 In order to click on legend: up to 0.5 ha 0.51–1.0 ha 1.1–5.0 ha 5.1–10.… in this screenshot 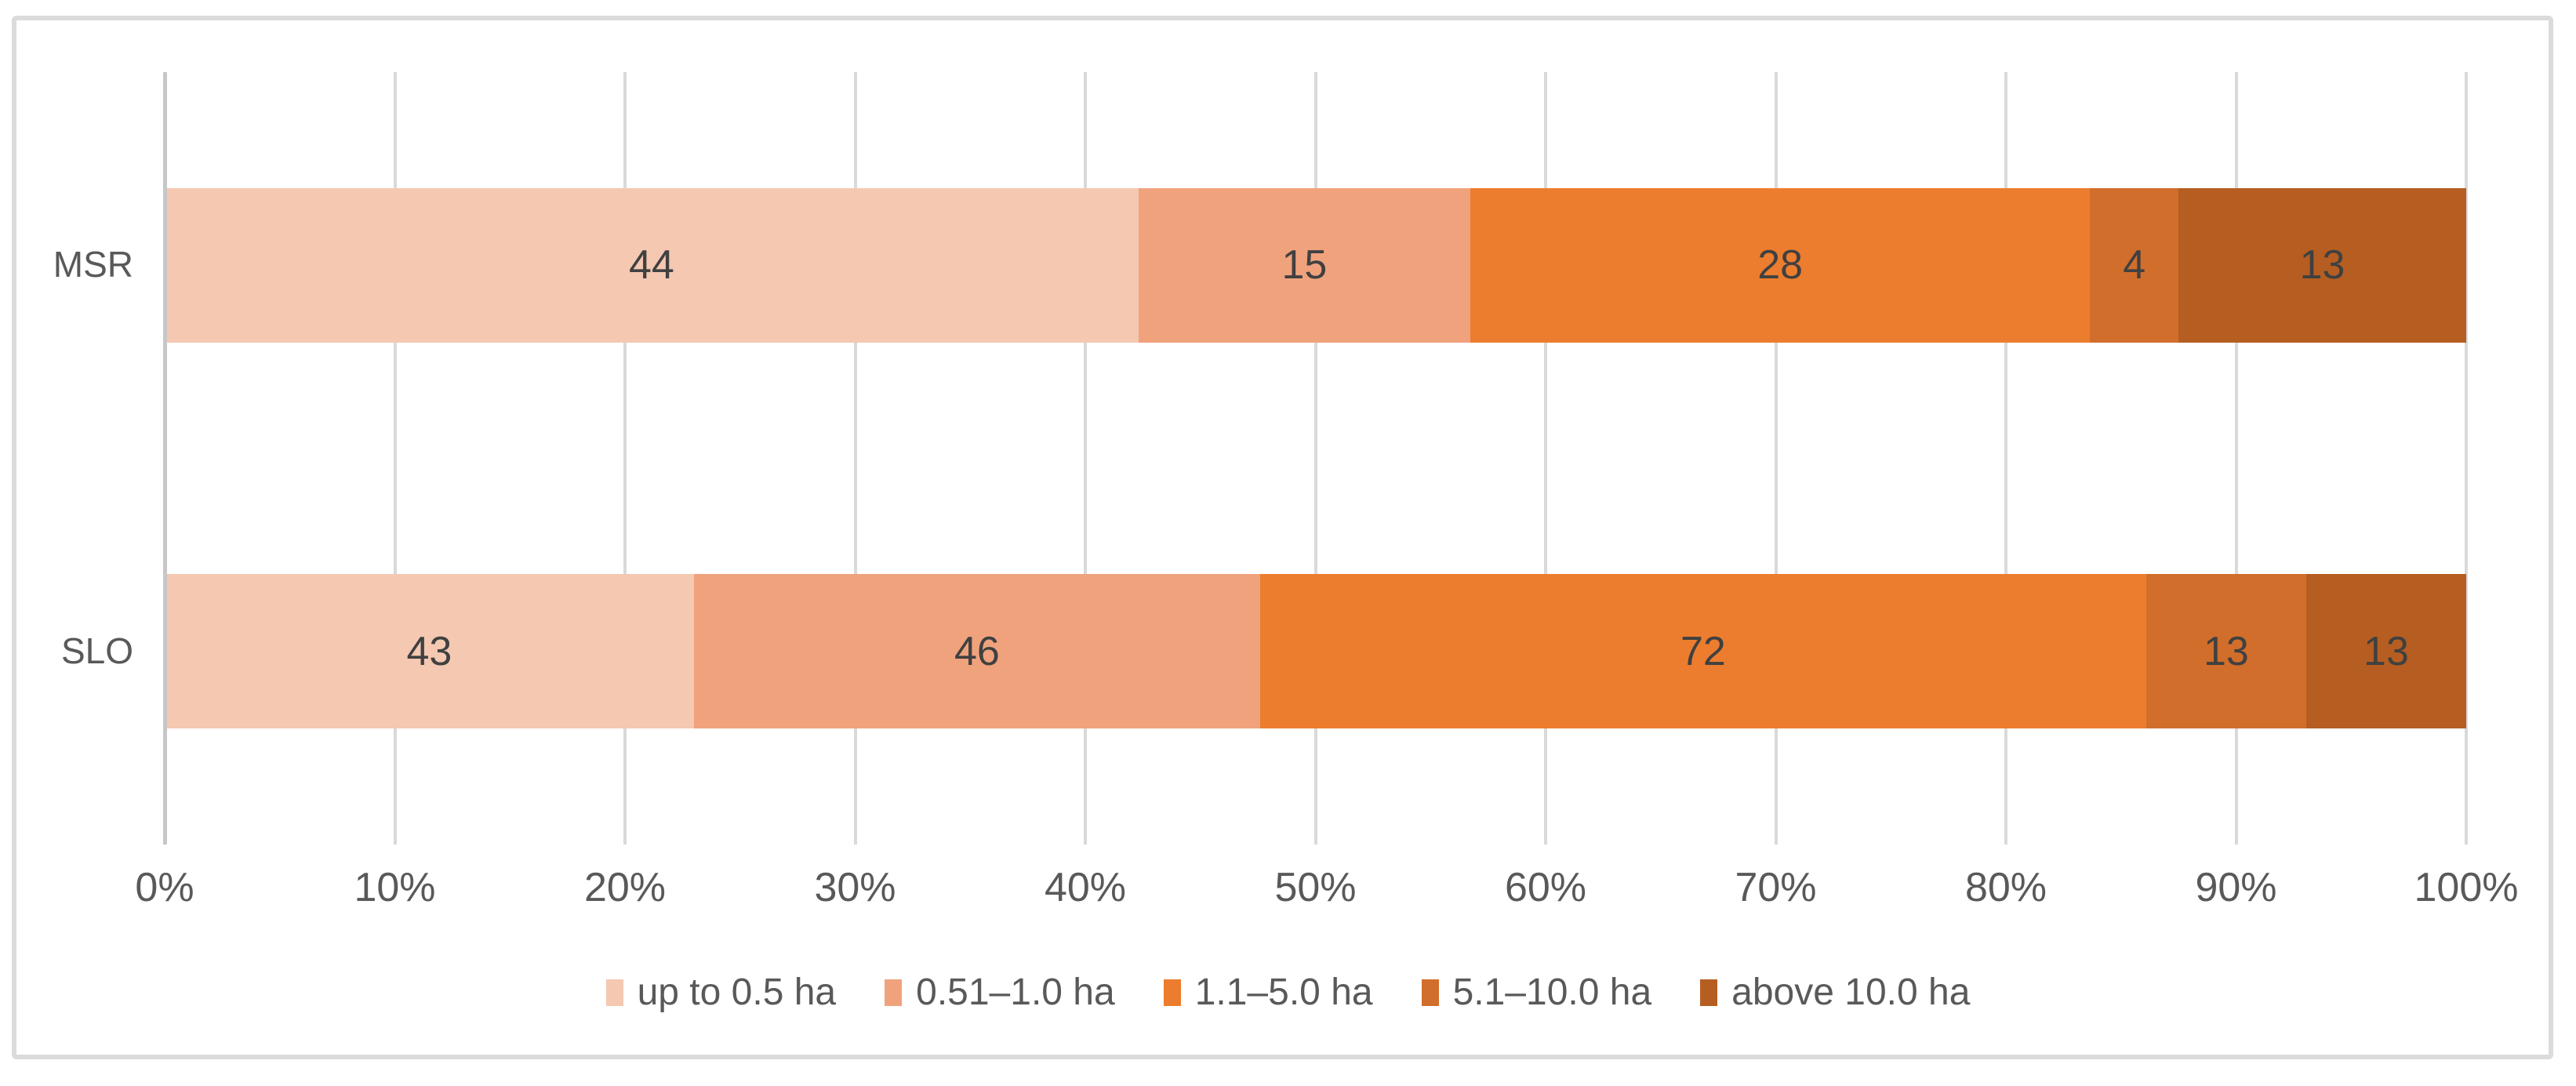, I will do `click(1288, 992)`.